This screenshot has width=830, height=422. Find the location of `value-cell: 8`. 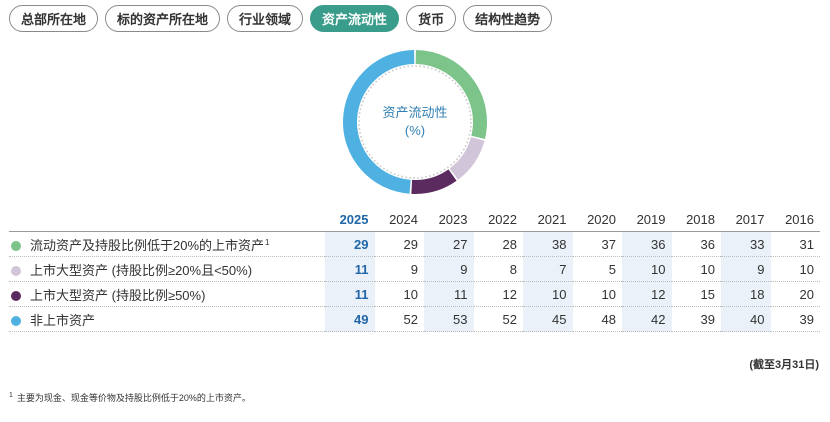

value-cell: 8 is located at coordinates (498, 269).